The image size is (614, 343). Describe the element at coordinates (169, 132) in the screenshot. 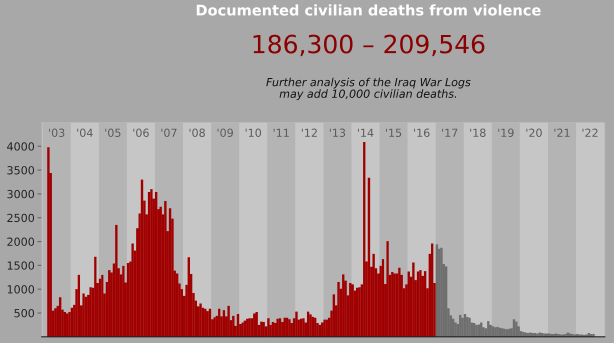

I see `x-tick-label: '07` at that location.